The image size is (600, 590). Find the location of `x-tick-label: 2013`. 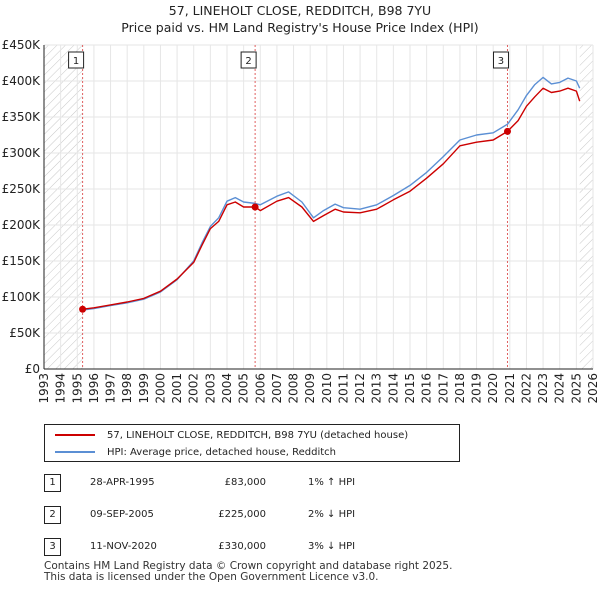

x-tick-label: 2013 is located at coordinates (377, 388).